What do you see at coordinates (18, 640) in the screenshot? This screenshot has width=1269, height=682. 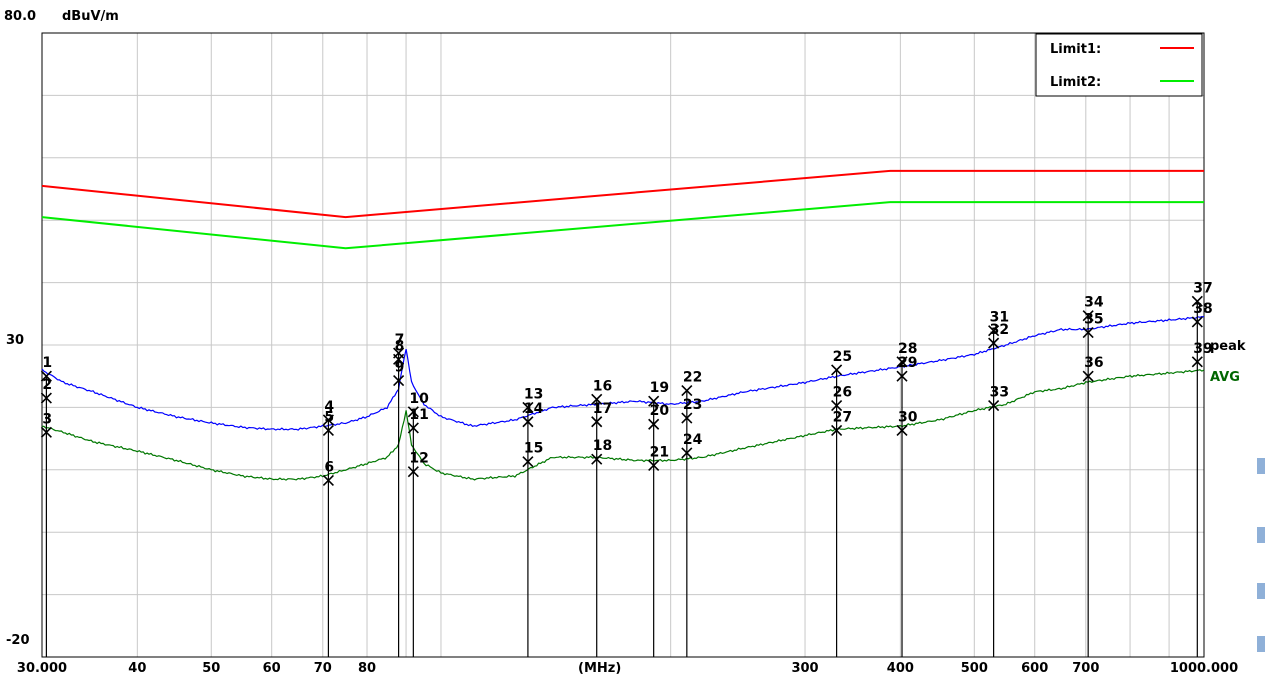 I see `y-bottom-value: -20` at bounding box center [18, 640].